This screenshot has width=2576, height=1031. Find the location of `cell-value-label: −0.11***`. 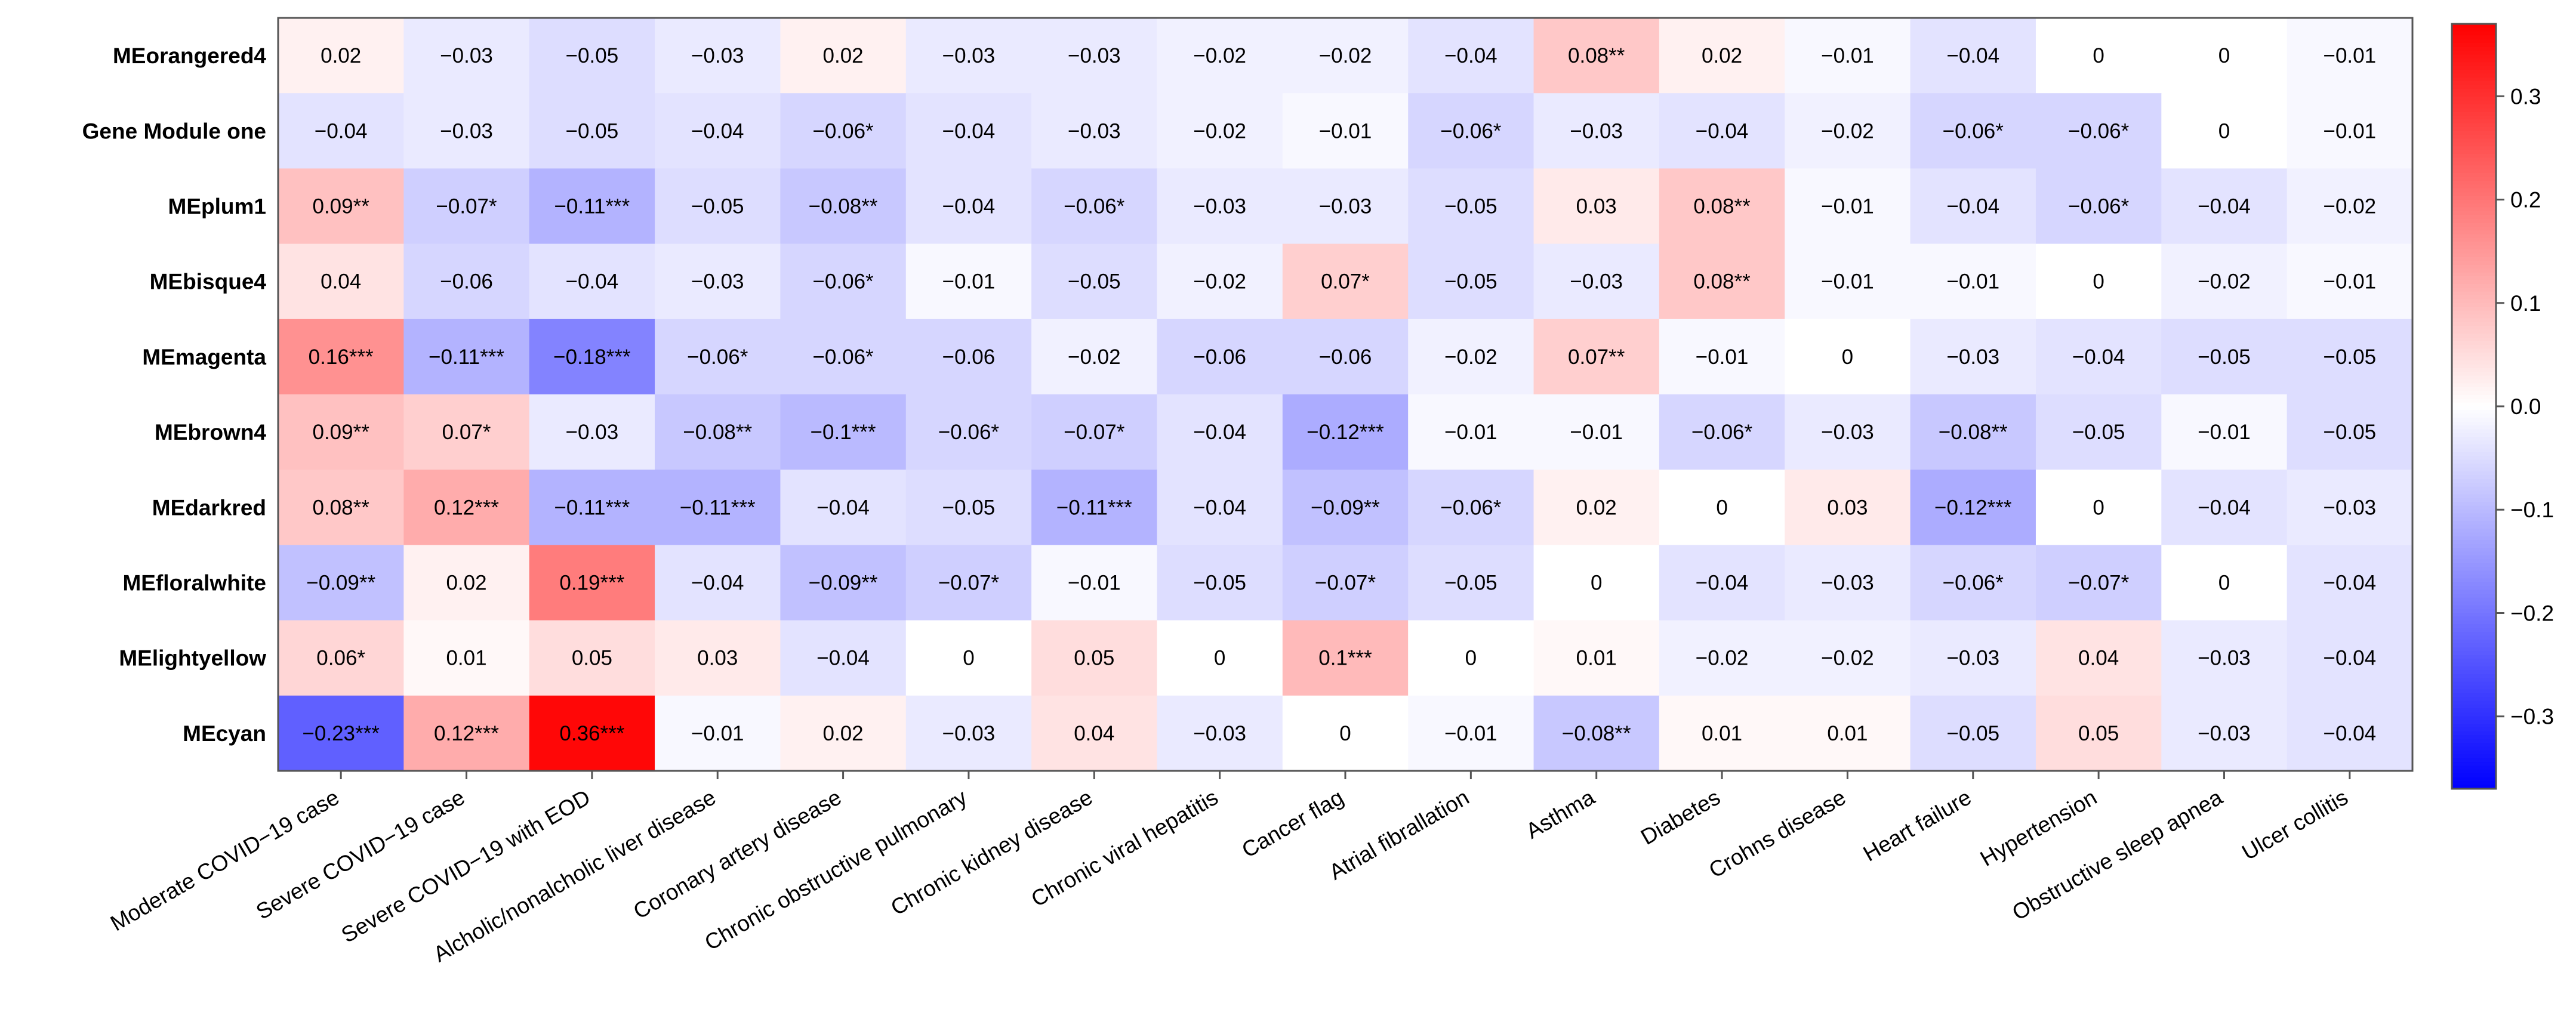

cell-value-label: −0.11*** is located at coordinates (592, 507).